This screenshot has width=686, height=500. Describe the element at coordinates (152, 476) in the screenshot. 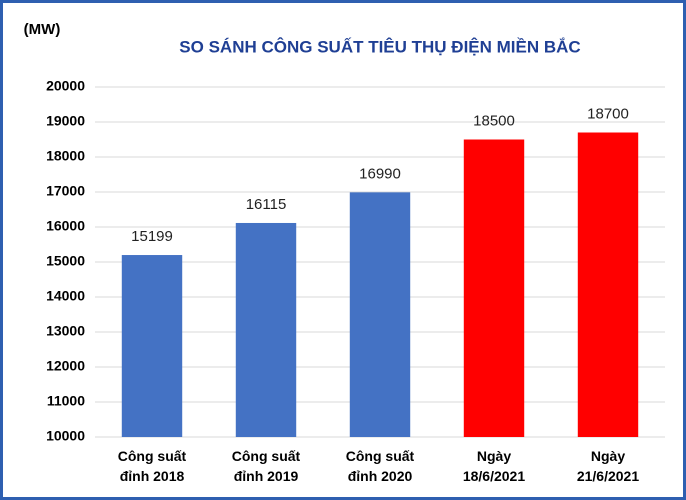

I see `x-tick-line: đỉnh 2018` at that location.